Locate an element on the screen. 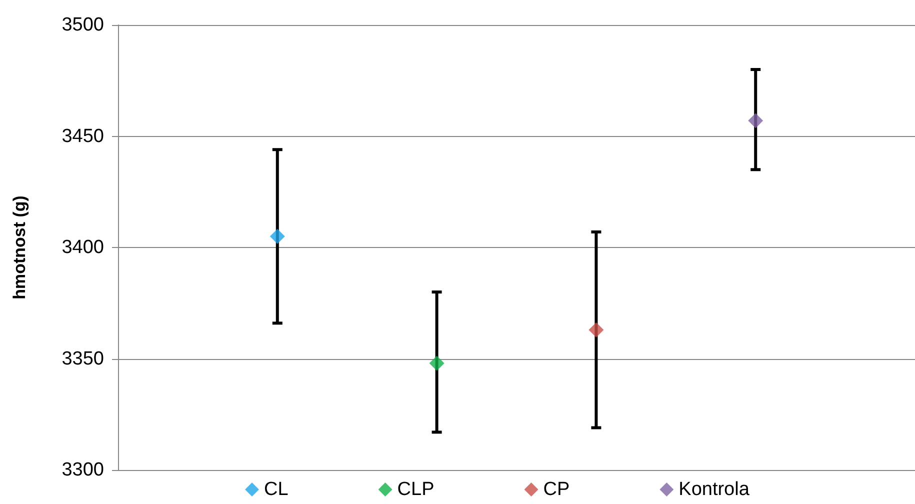 This screenshot has height=504, width=915. legend-label: Kontrola is located at coordinates (714, 489).